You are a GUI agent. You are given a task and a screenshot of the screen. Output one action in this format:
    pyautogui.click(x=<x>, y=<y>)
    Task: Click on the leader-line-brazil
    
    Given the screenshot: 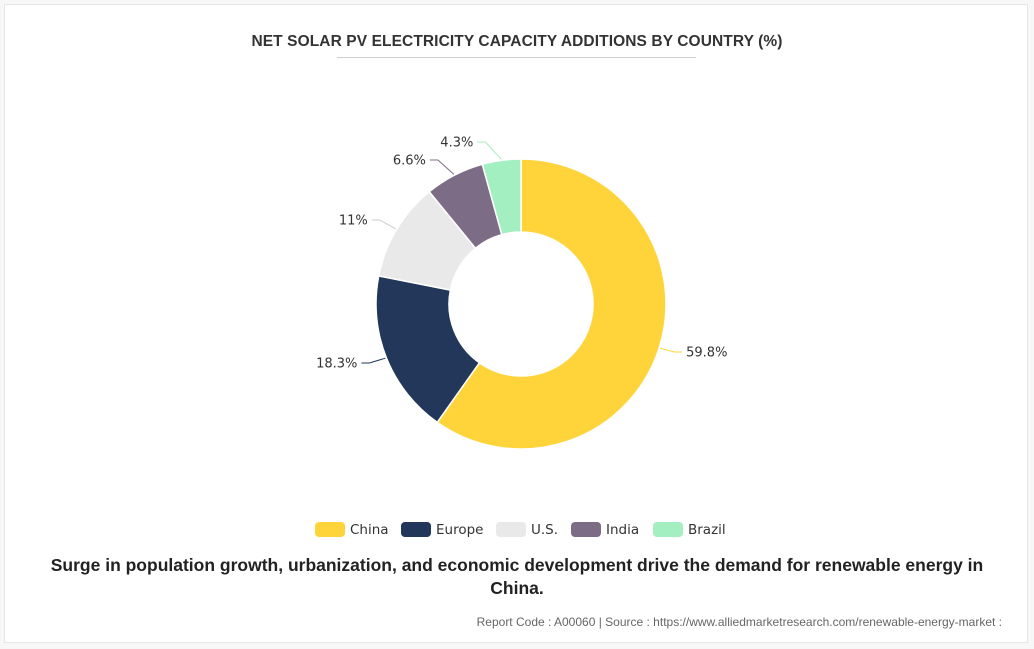 What is the action you would take?
    pyautogui.click(x=489, y=150)
    